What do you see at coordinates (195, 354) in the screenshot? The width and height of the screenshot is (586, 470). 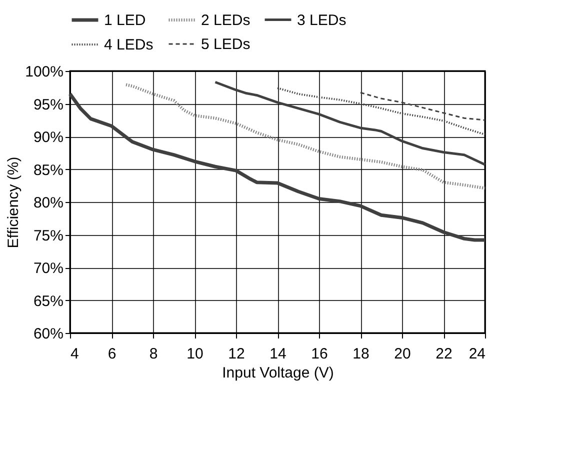 I see `x-tick-label: 10` at bounding box center [195, 354].